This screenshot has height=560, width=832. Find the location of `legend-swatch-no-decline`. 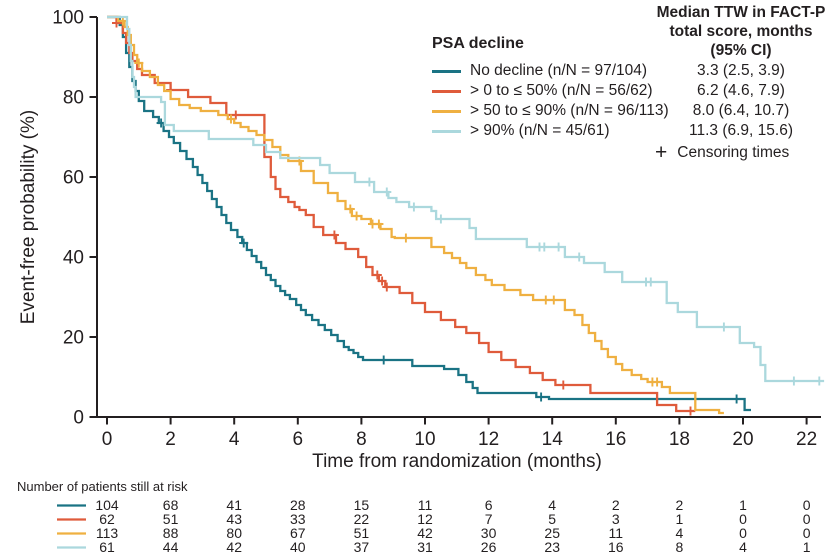

legend-swatch-no-decline is located at coordinates (446, 71).